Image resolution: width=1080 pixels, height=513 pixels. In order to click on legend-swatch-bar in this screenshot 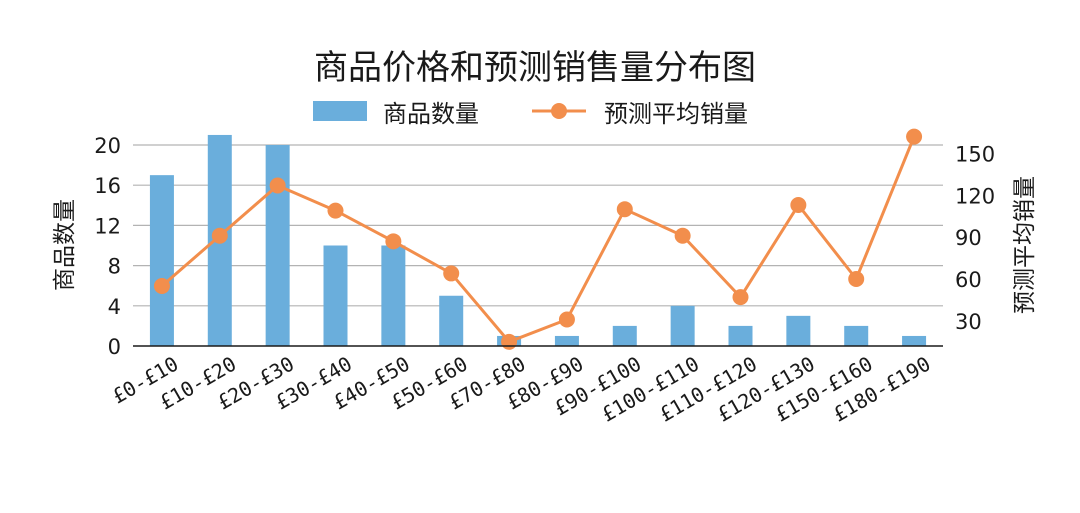, I will do `click(340, 111)`.